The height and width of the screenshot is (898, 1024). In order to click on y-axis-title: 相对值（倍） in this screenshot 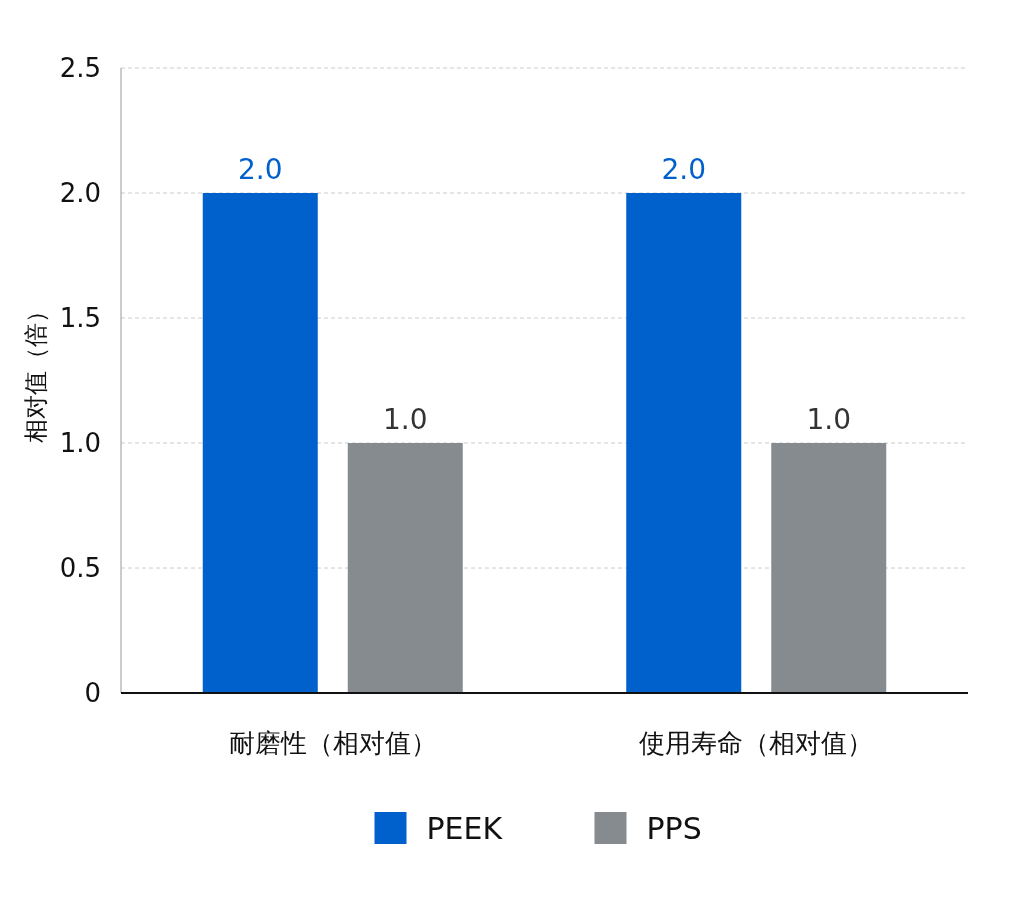, I will do `click(36, 370)`.